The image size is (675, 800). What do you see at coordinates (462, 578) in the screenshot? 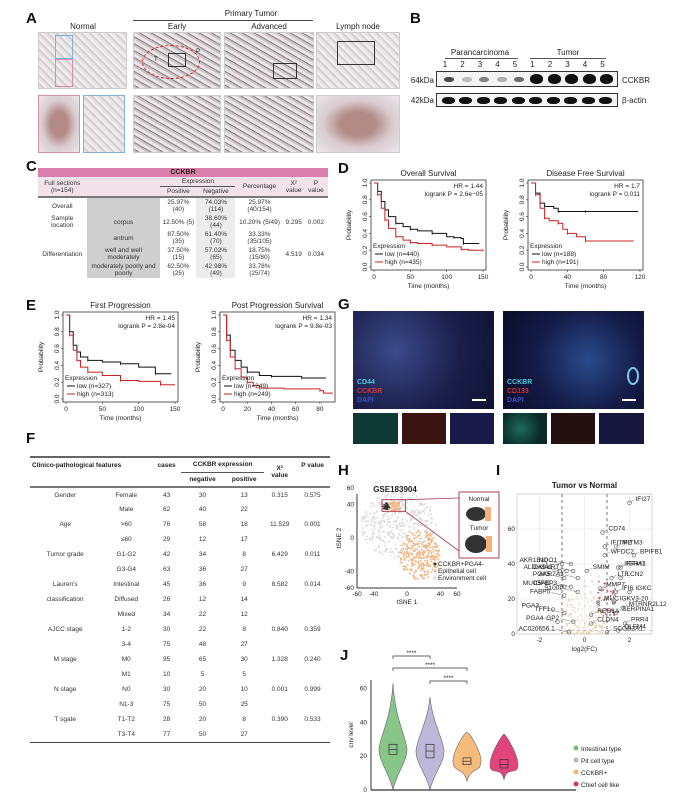
I see `svg-text: Environment cell` at bounding box center [462, 578].